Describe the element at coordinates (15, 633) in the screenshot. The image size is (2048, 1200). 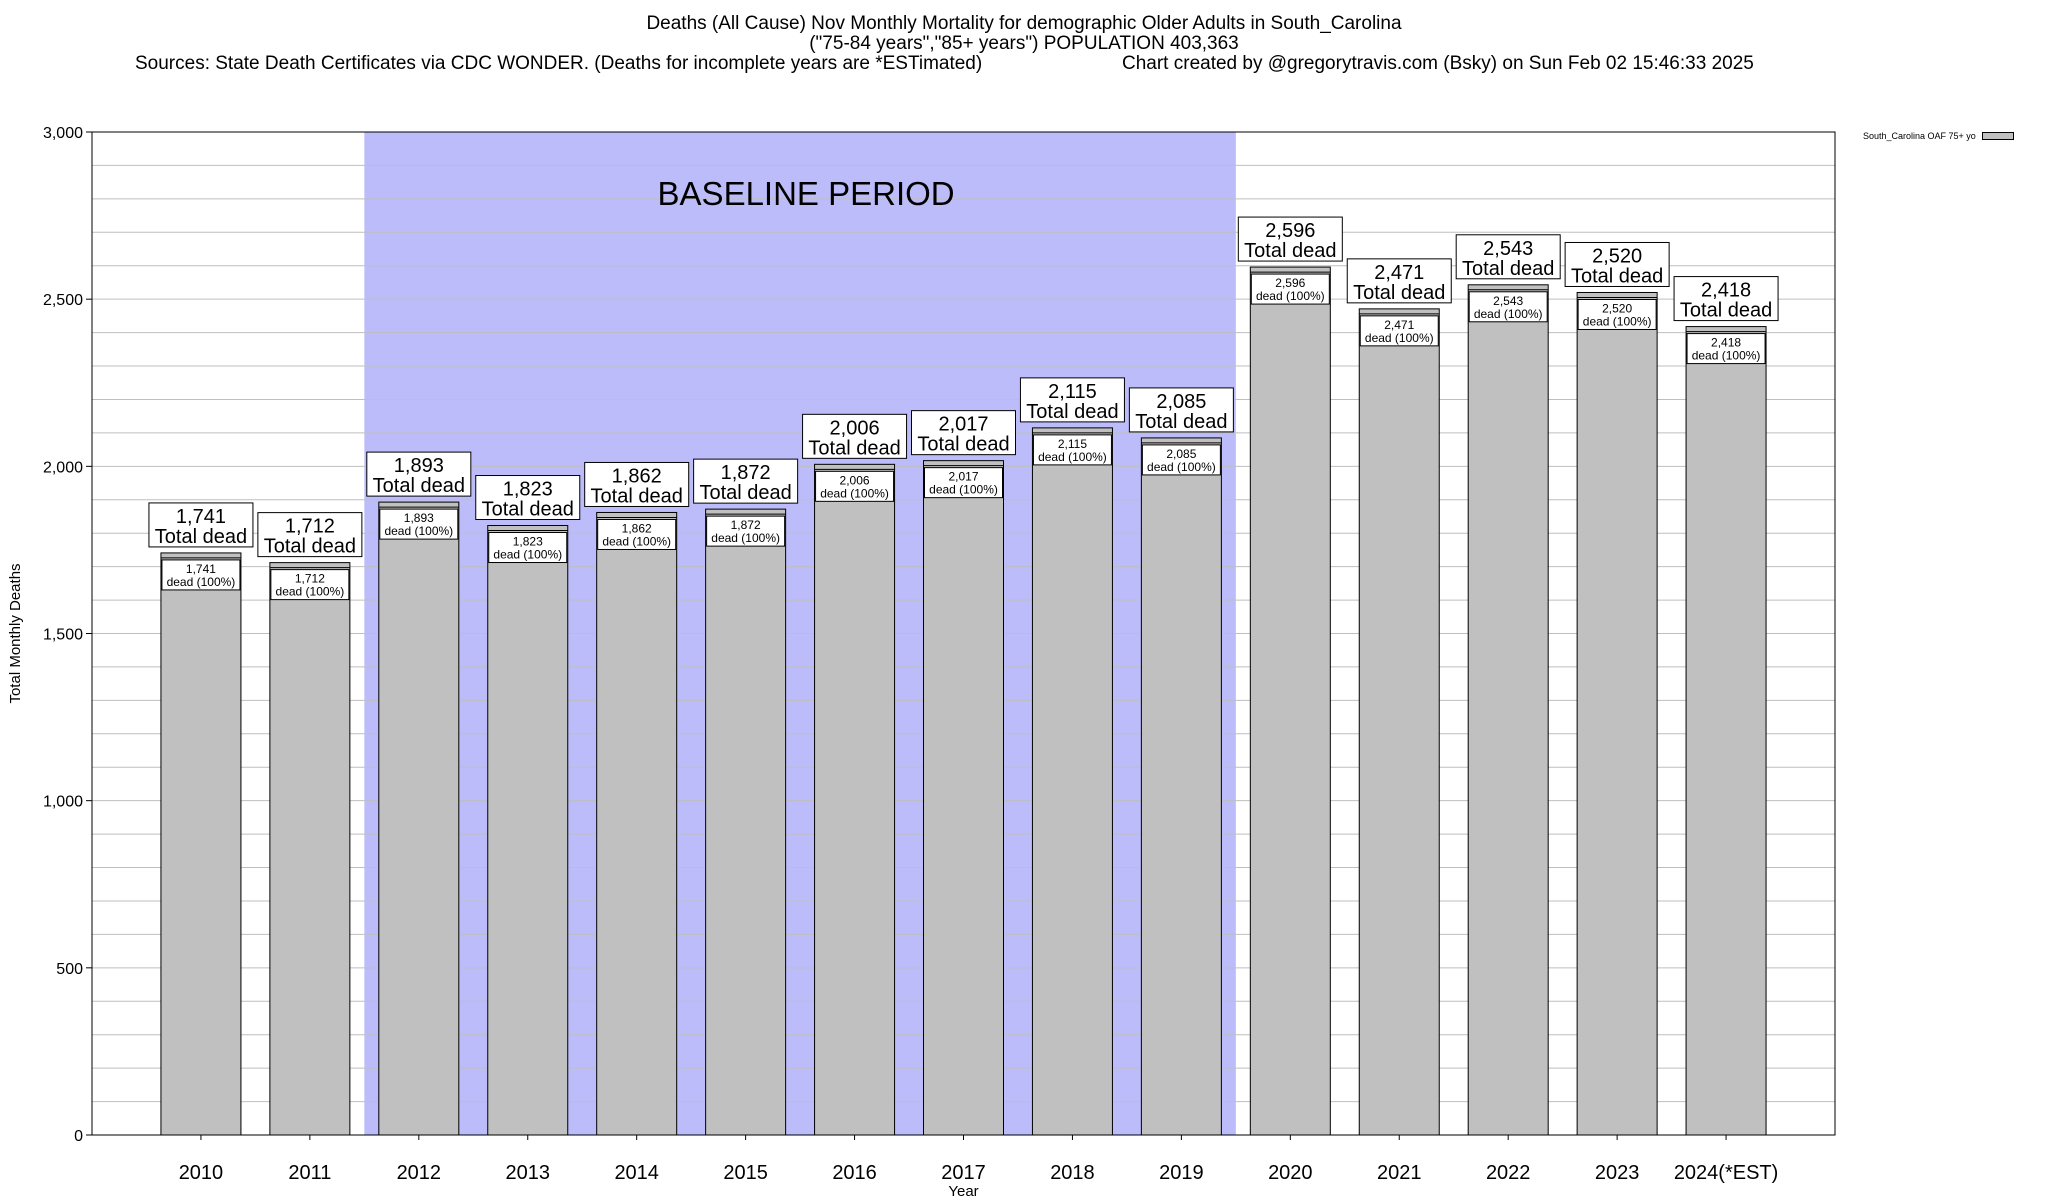
I see `y-axis-label: Total Monthly Deaths` at that location.